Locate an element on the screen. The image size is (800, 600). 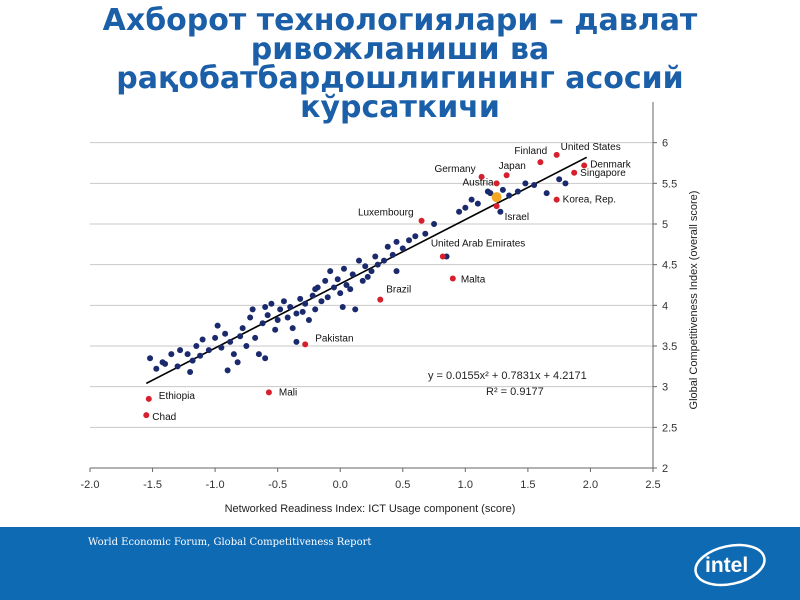
x-tick-label: 2.5 is located at coordinates (652, 485).